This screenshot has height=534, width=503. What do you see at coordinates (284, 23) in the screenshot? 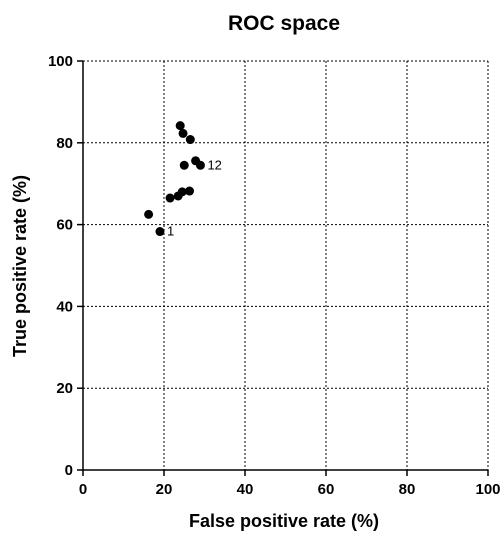
I see `chart-title: ROC space` at bounding box center [284, 23].